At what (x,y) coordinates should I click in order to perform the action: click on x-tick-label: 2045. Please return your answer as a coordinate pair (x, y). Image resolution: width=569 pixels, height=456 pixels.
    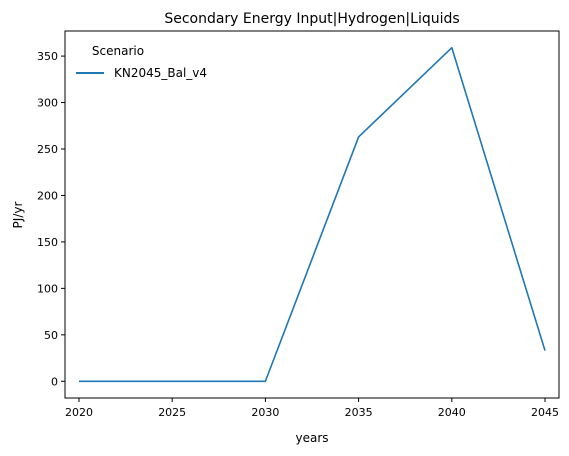
    Looking at the image, I should click on (545, 412).